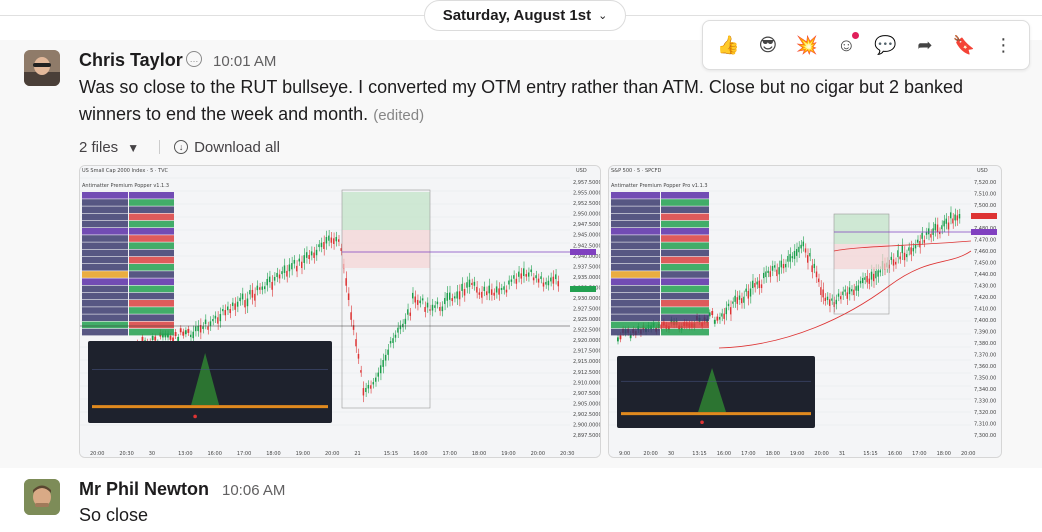 This screenshot has width=1042, height=532. Describe the element at coordinates (728, 44) in the screenshot. I see `thumbs-up-icon: 👍` at that location.